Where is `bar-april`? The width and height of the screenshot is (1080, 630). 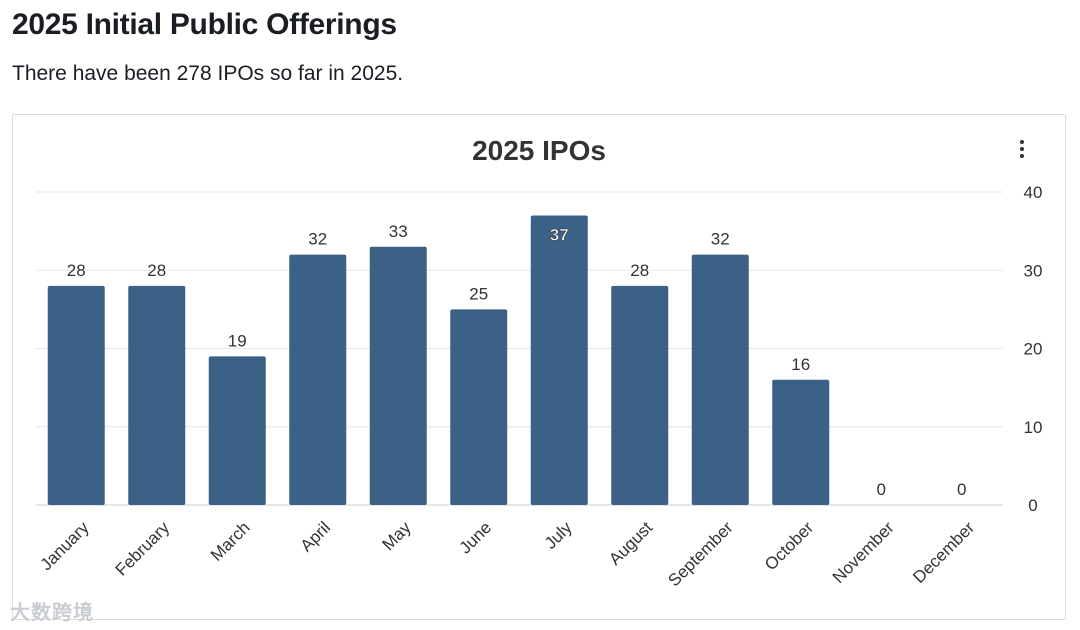
bar-april is located at coordinates (318, 379).